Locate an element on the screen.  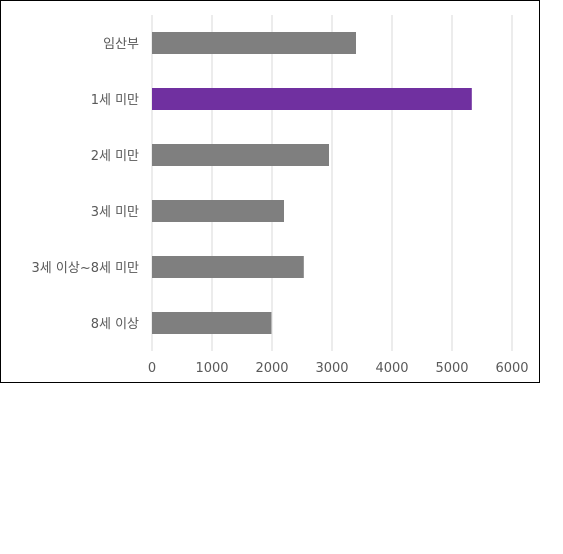
category-label: 1세 미만 is located at coordinates (115, 100).